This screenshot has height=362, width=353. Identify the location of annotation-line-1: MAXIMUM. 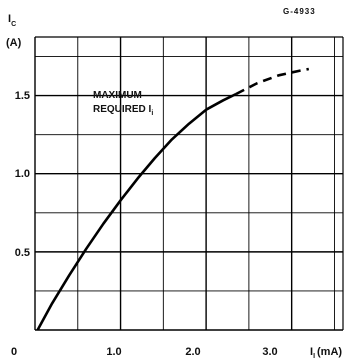
(117, 95).